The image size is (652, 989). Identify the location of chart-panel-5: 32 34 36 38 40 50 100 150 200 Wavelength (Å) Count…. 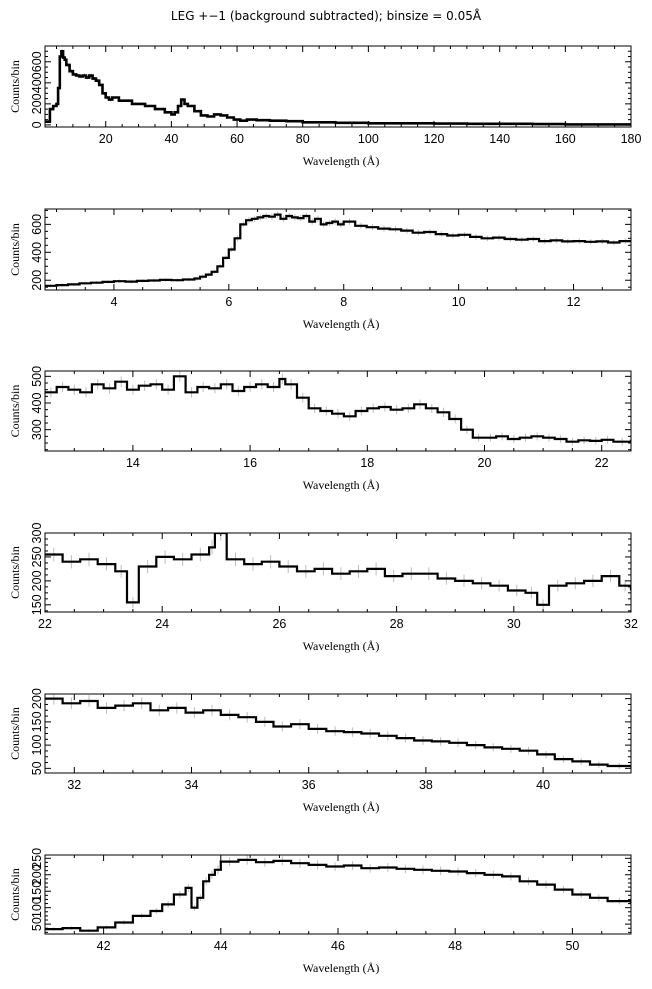
(320, 751).